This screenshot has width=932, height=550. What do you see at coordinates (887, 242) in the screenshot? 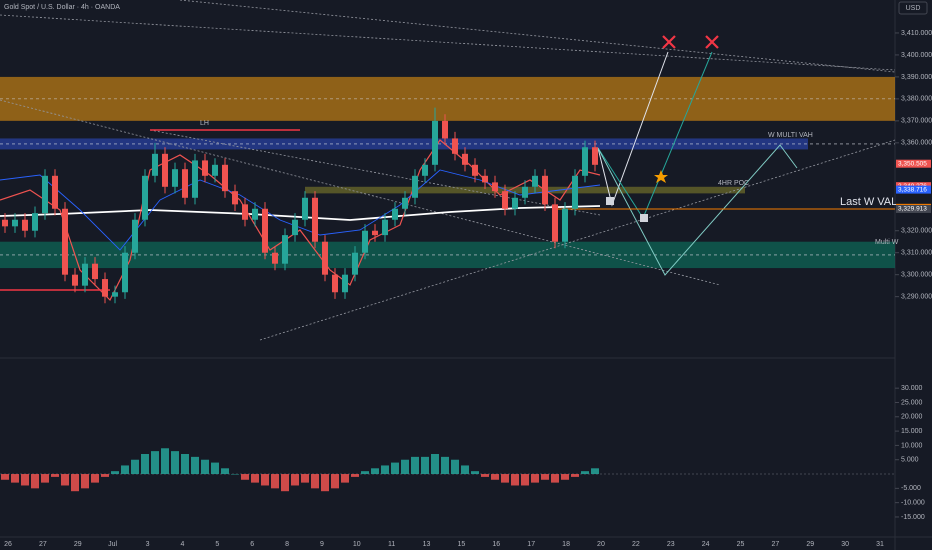
I see `annotation: Multi W` at bounding box center [887, 242].